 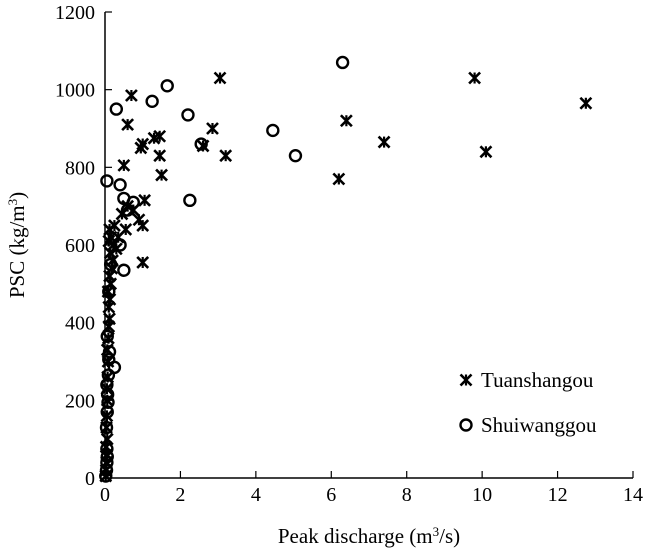 I want to click on y-axis-title-end: ), so click(x=17, y=195).